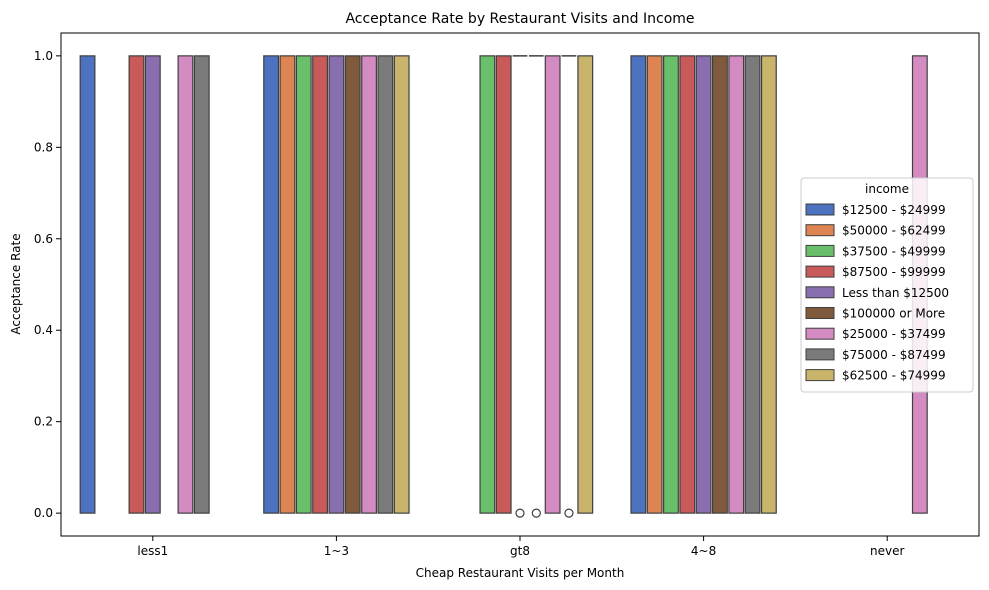  What do you see at coordinates (894, 376) in the screenshot?
I see `legend-label-8: $62500 - $74999` at bounding box center [894, 376].